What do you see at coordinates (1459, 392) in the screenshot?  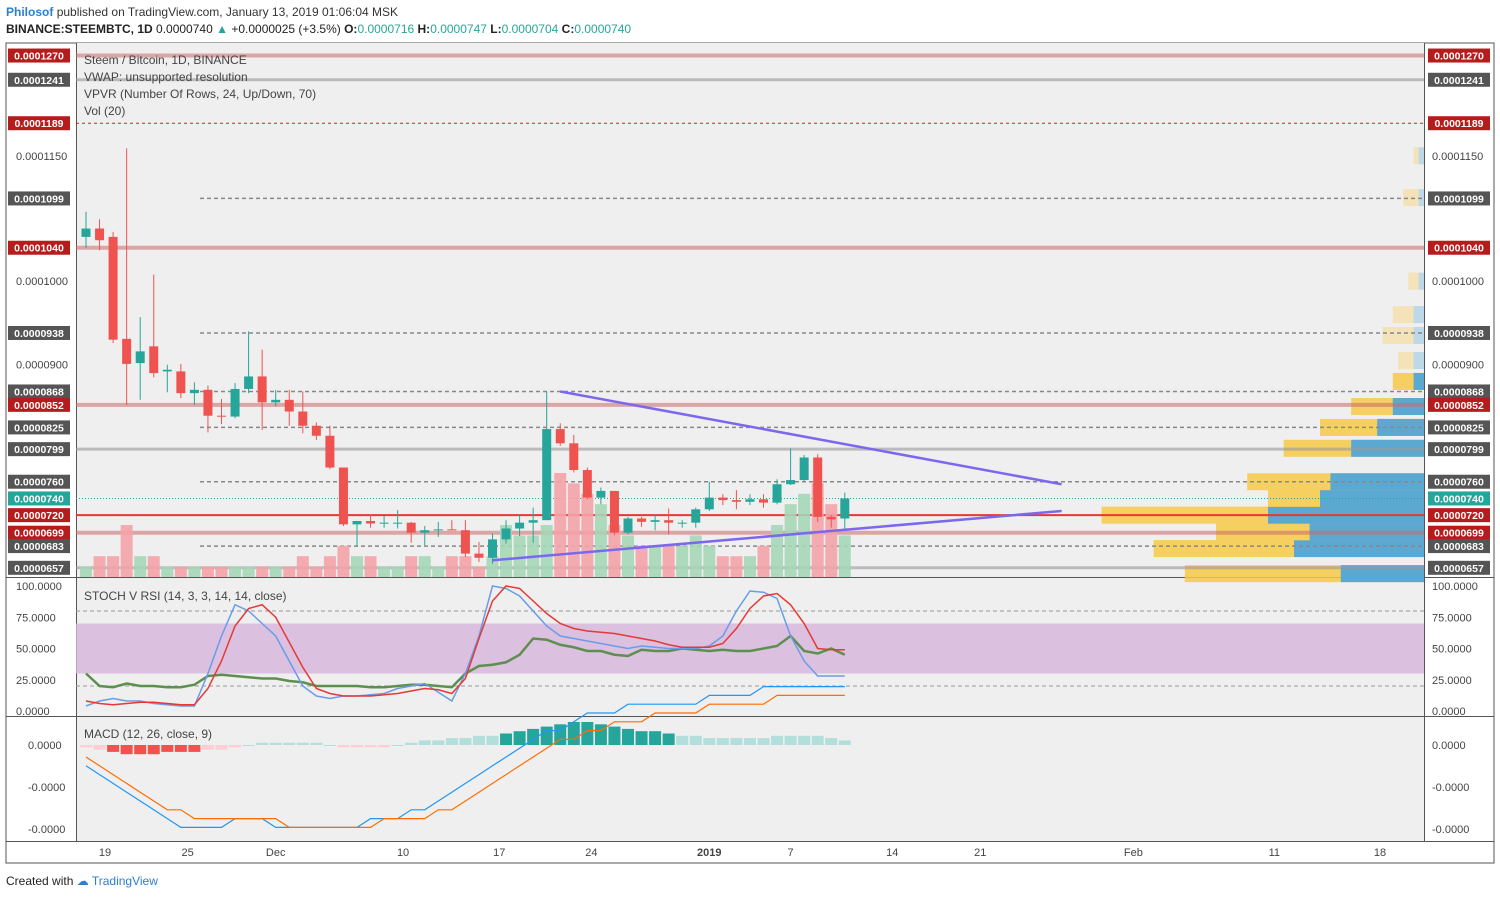 I see `price-tag-right: 0.0000868` at bounding box center [1459, 392].